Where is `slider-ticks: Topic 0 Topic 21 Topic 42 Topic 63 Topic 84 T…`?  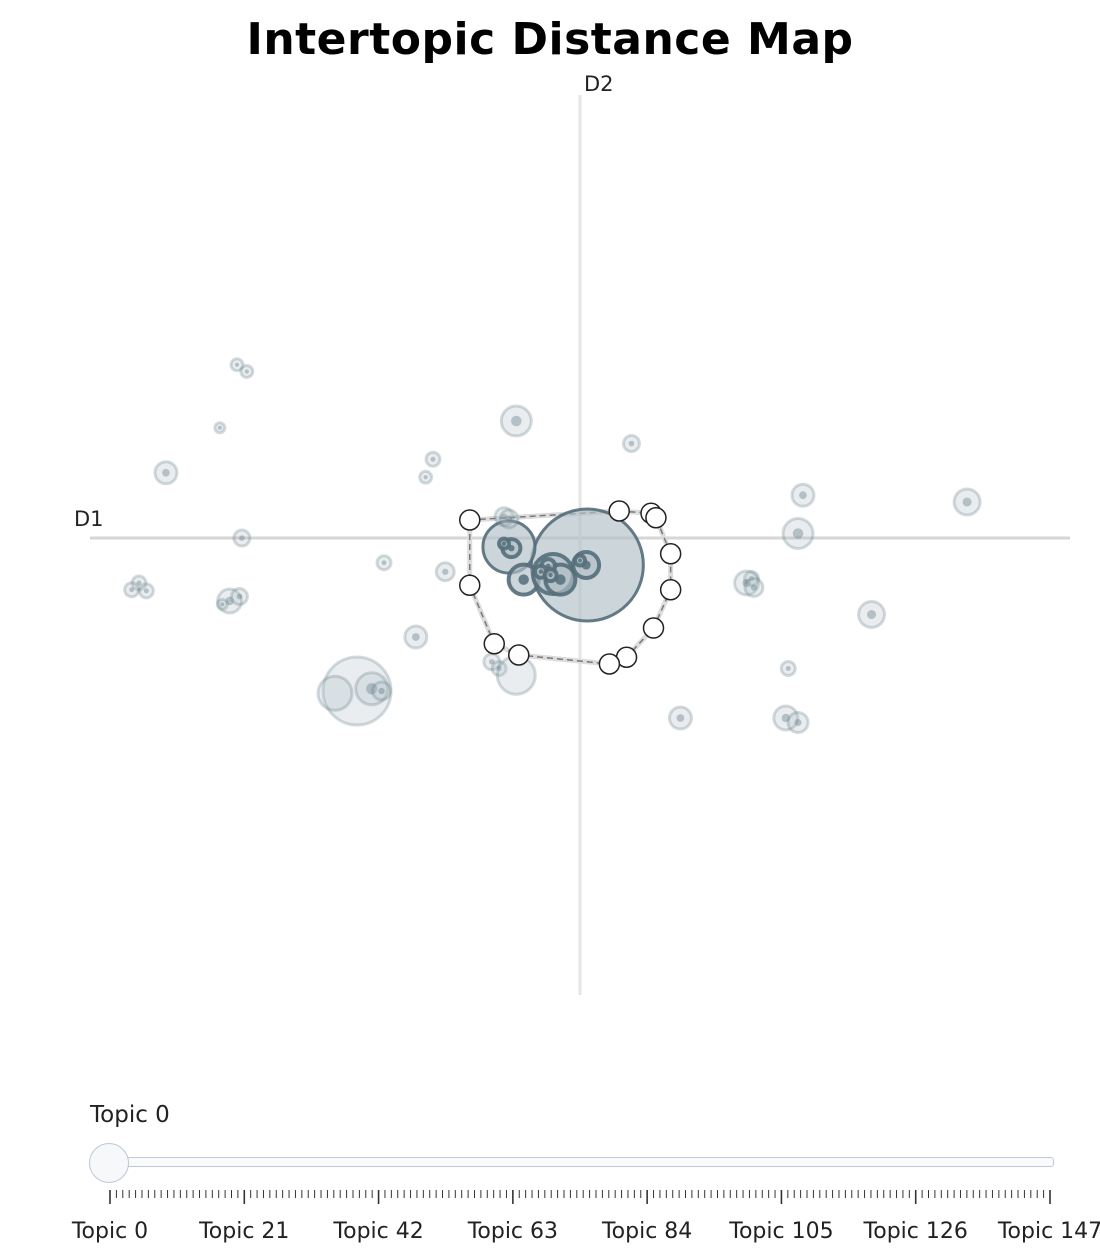
slider-ticks: Topic 0 Topic 21 Topic 42 Topic 63 Topic 84 T… is located at coordinates (585, 1217).